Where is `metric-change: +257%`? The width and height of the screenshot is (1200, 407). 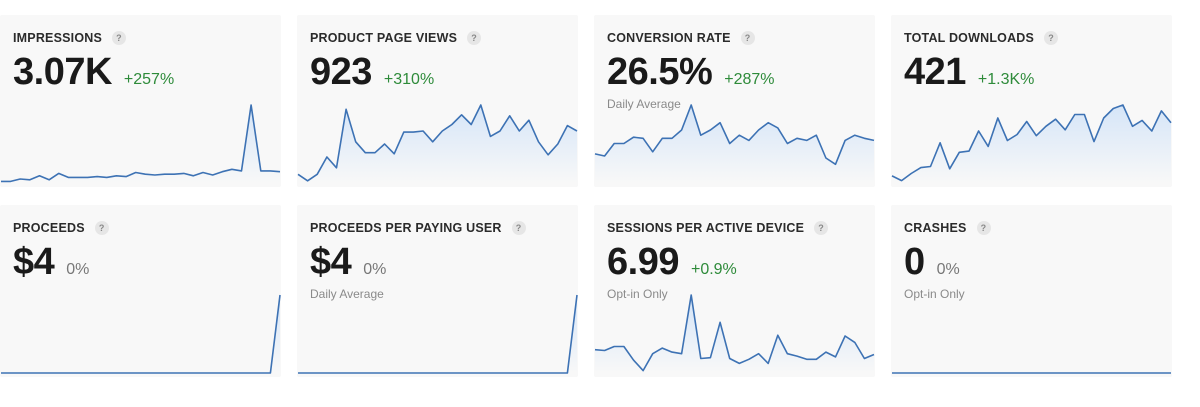
metric-change: +257% is located at coordinates (149, 79).